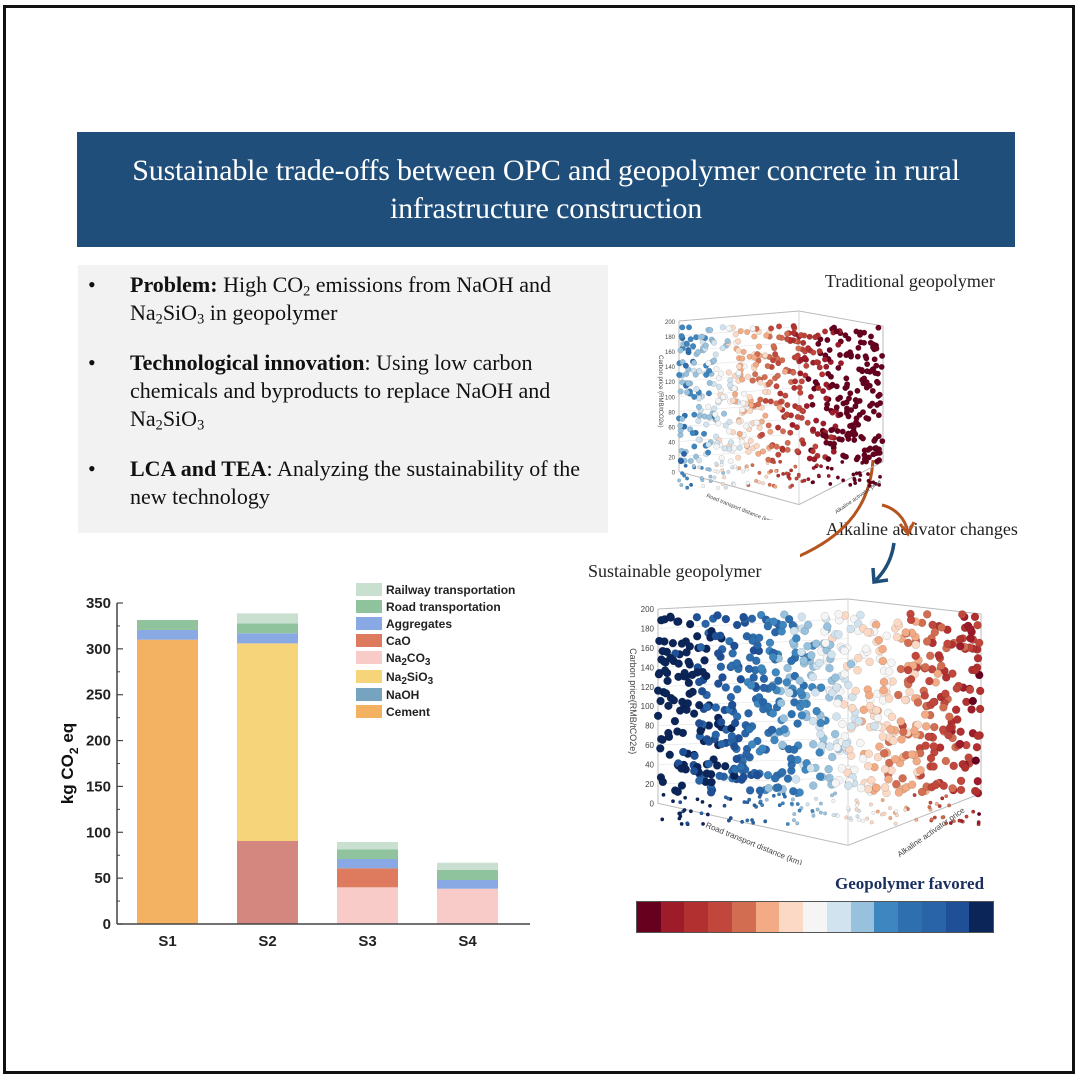 The image size is (1080, 1078). Describe the element at coordinates (671, 459) in the screenshot. I see `z-tick-label: 20` at that location.